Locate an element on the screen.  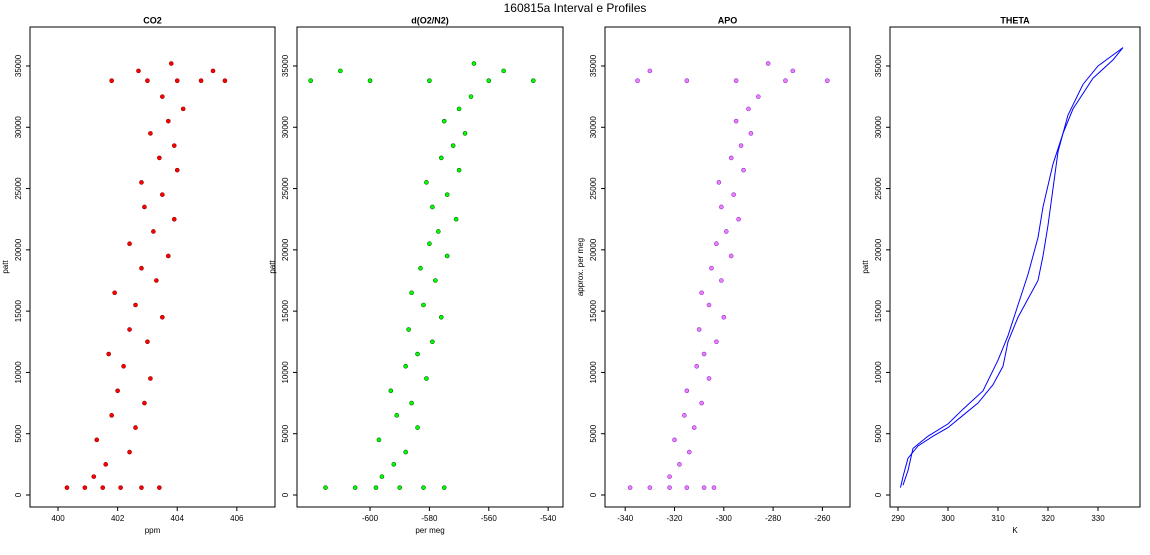
x-tick-label: 402 is located at coordinates (118, 518).